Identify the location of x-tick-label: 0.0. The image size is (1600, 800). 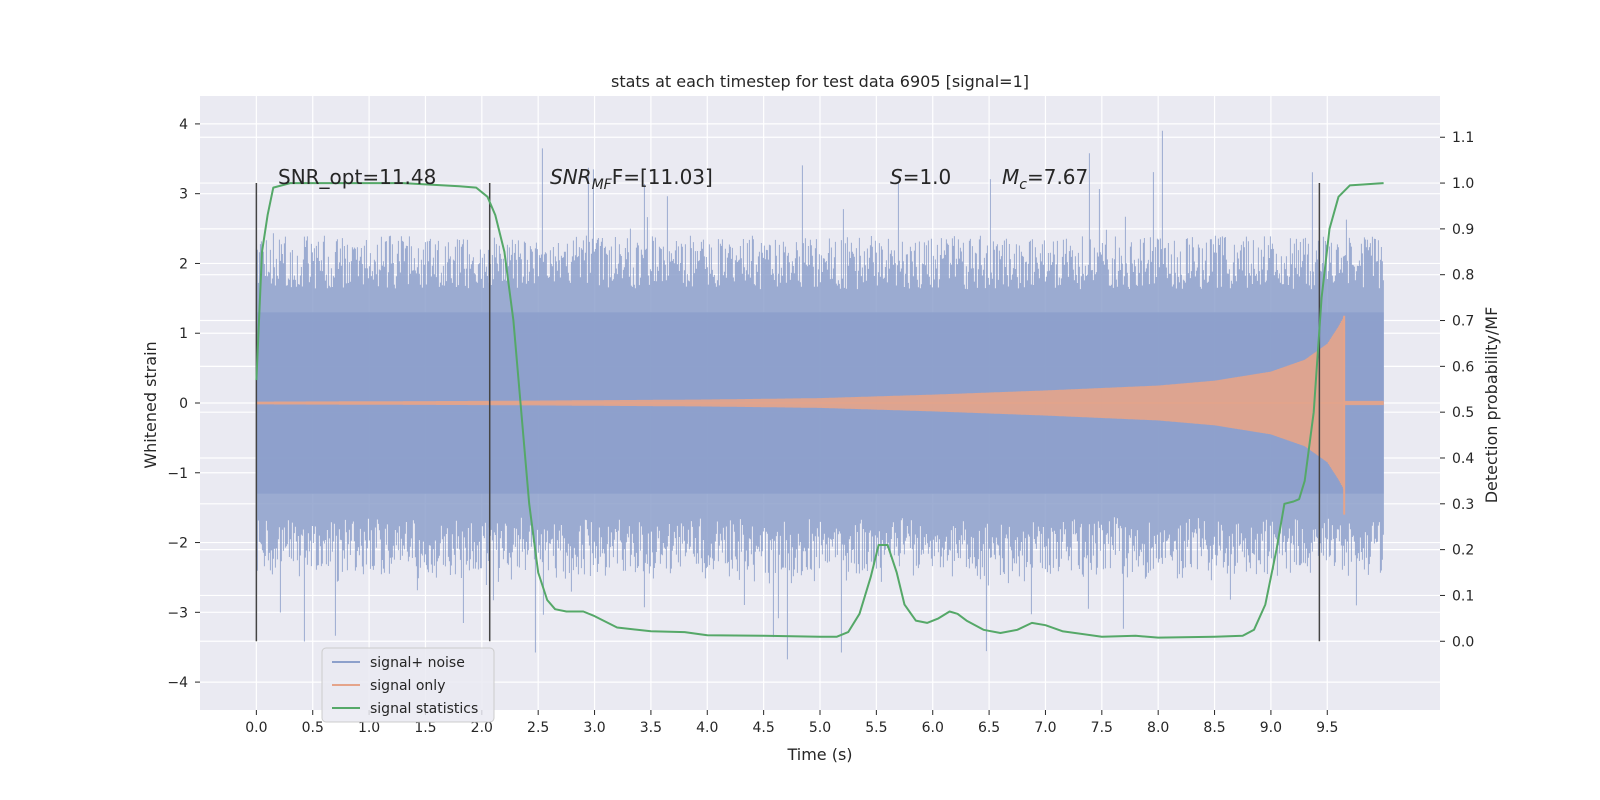
(256, 728).